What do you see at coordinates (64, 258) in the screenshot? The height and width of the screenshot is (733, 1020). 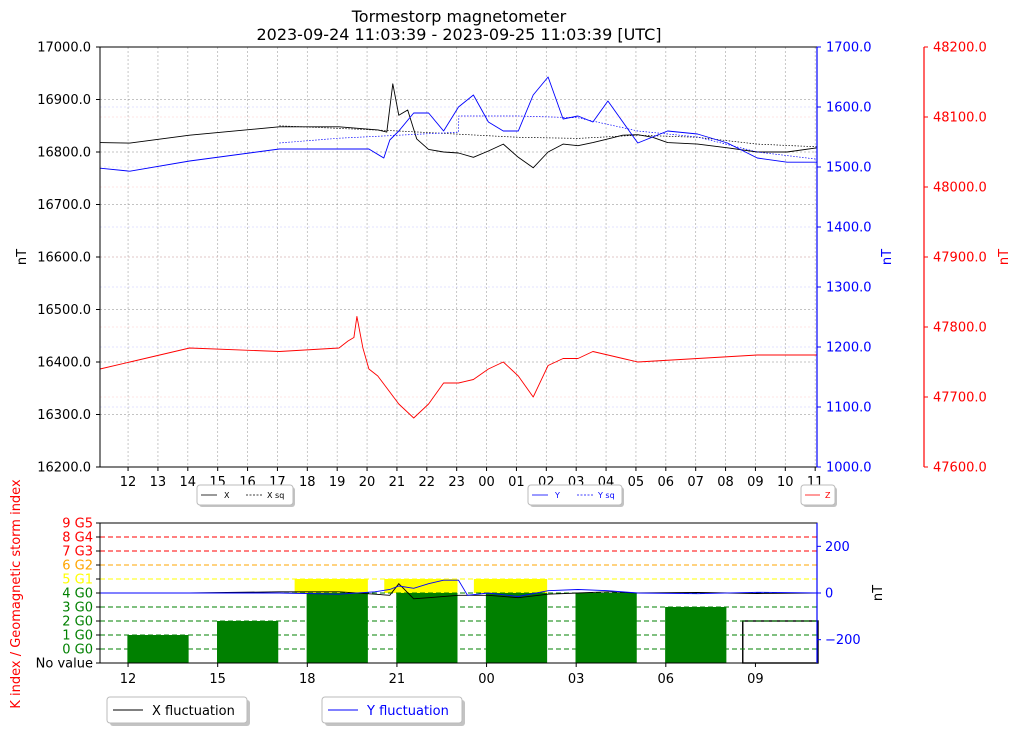 I see `left-y-tick-label: 16600.0` at bounding box center [64, 258].